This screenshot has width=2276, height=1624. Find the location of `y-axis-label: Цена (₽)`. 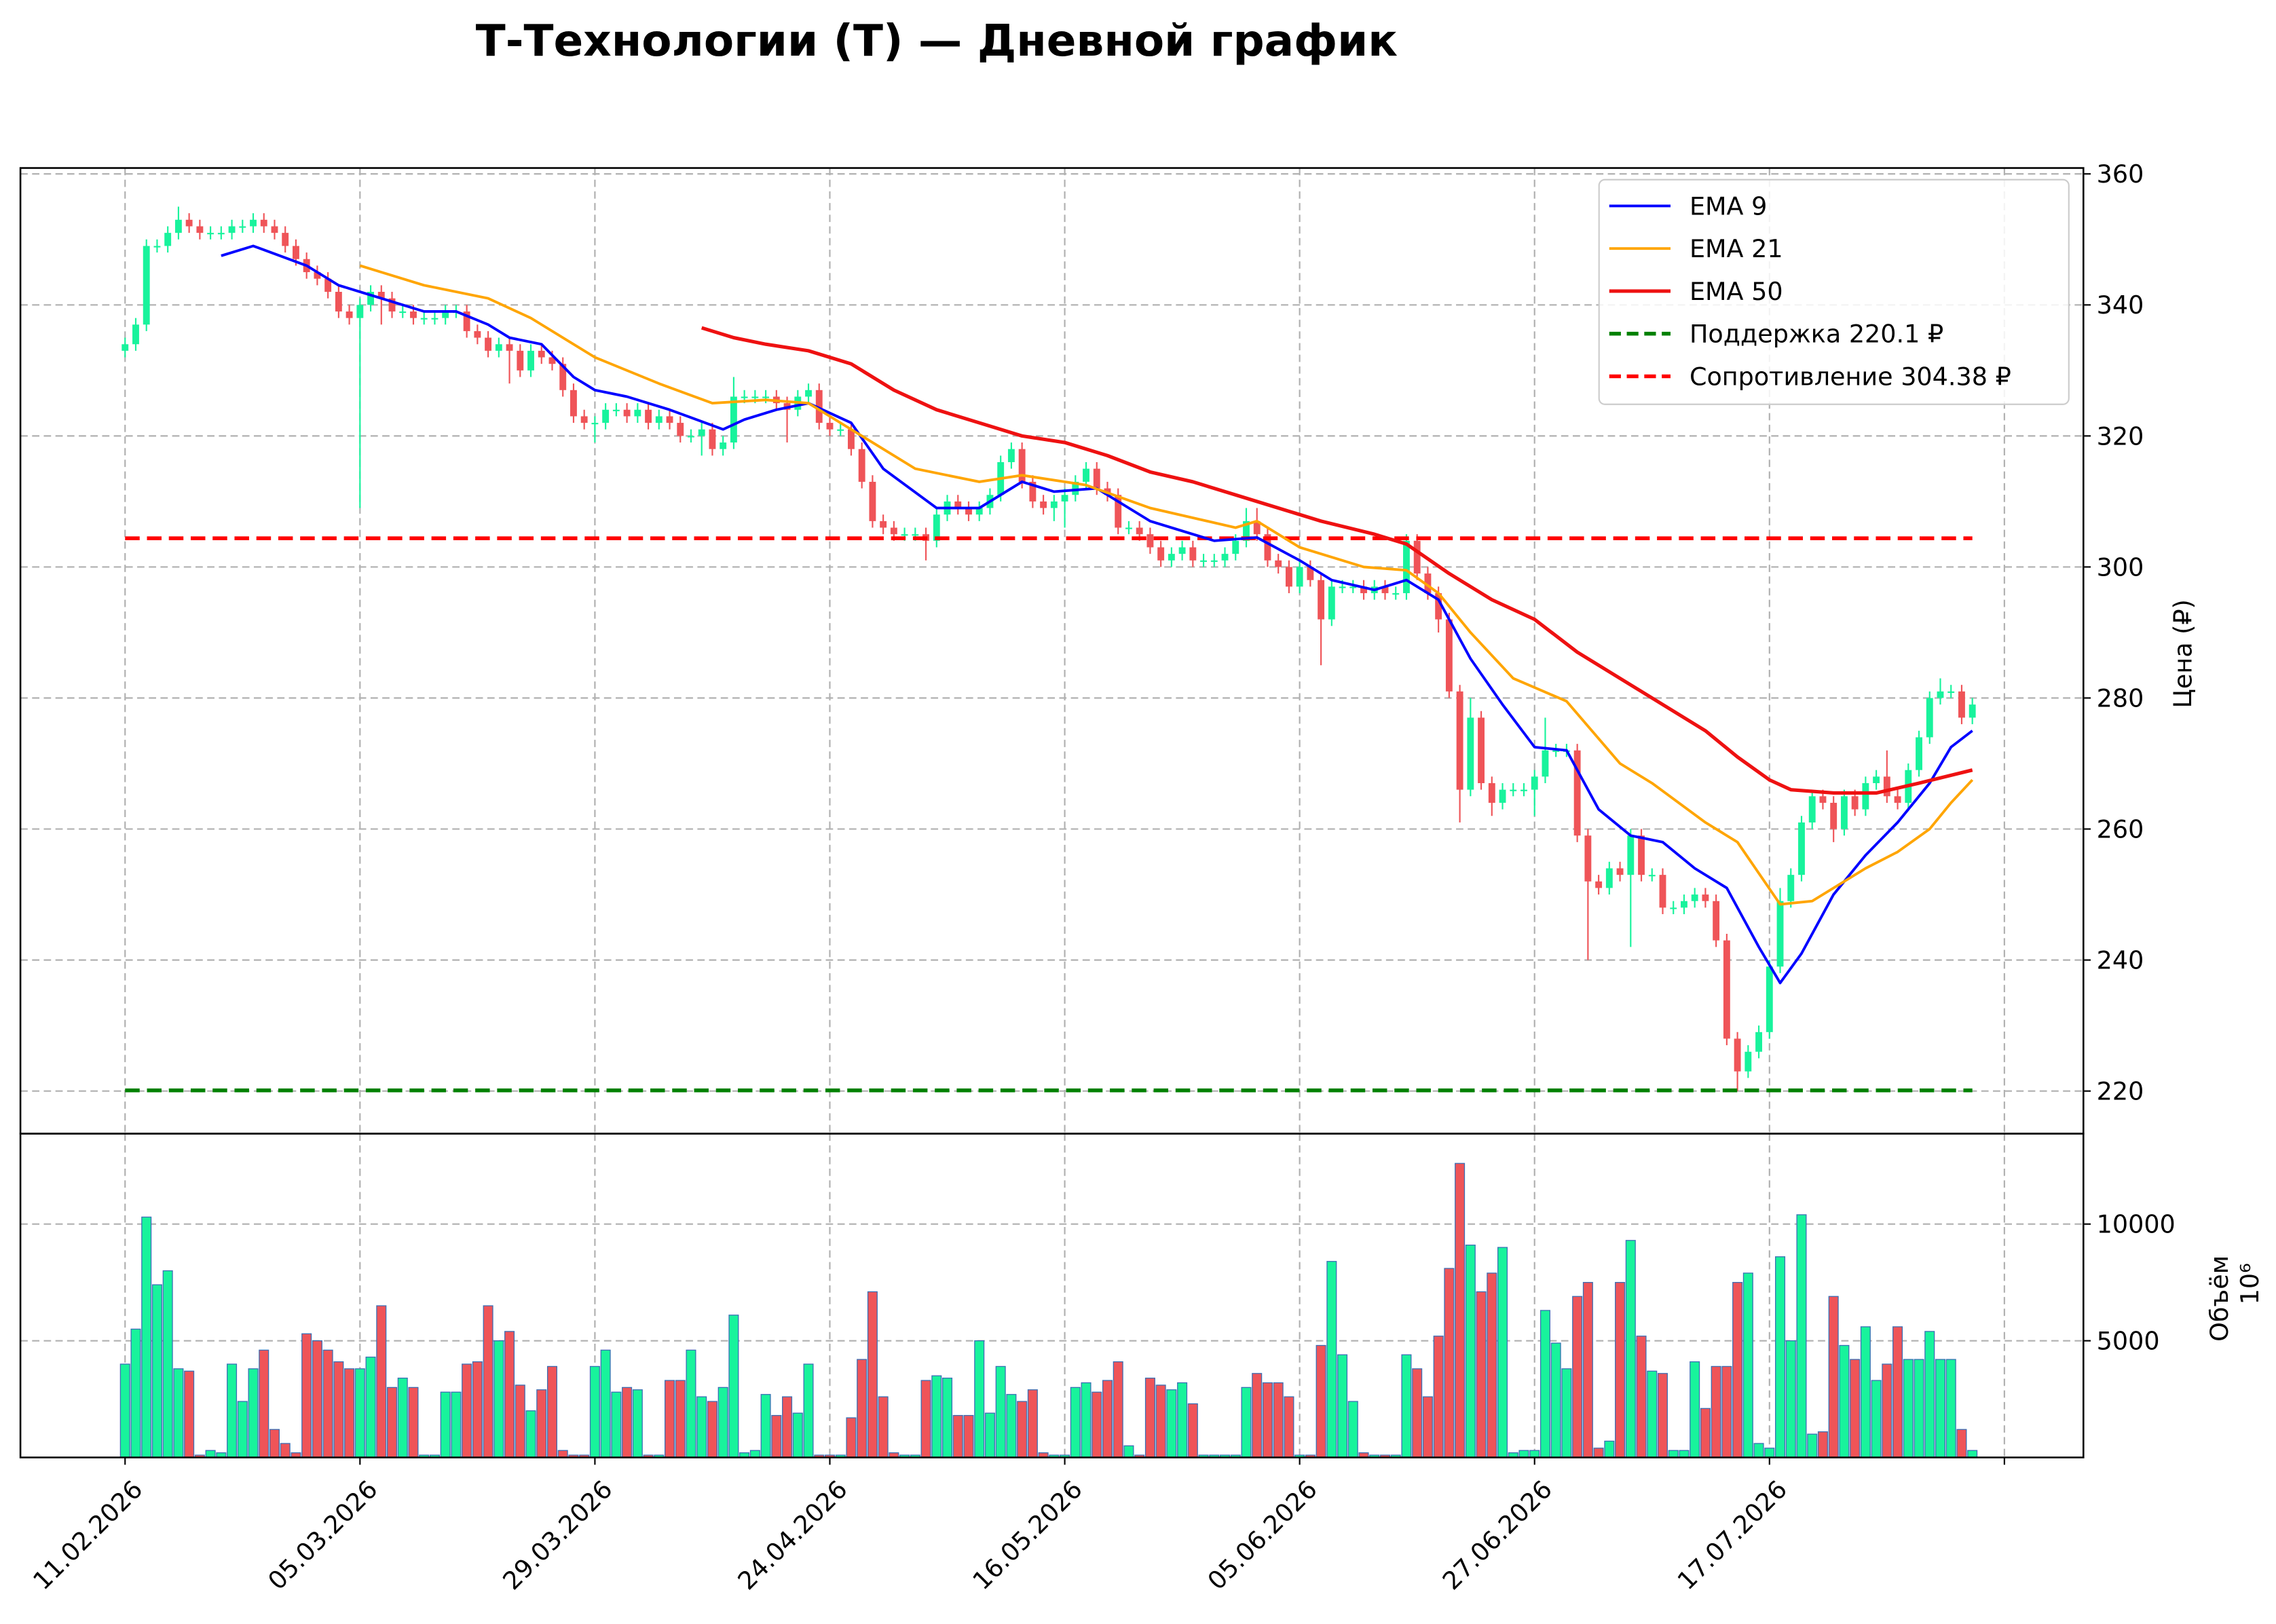

y-axis-label: Цена (₽) is located at coordinates (2182, 653).